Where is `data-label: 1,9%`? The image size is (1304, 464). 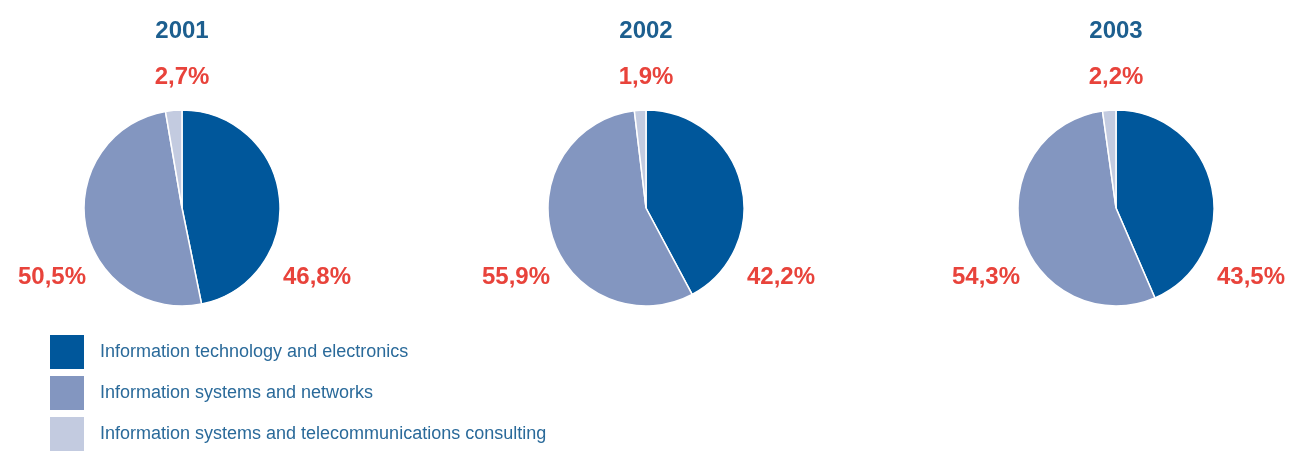
data-label: 1,9% is located at coordinates (646, 76).